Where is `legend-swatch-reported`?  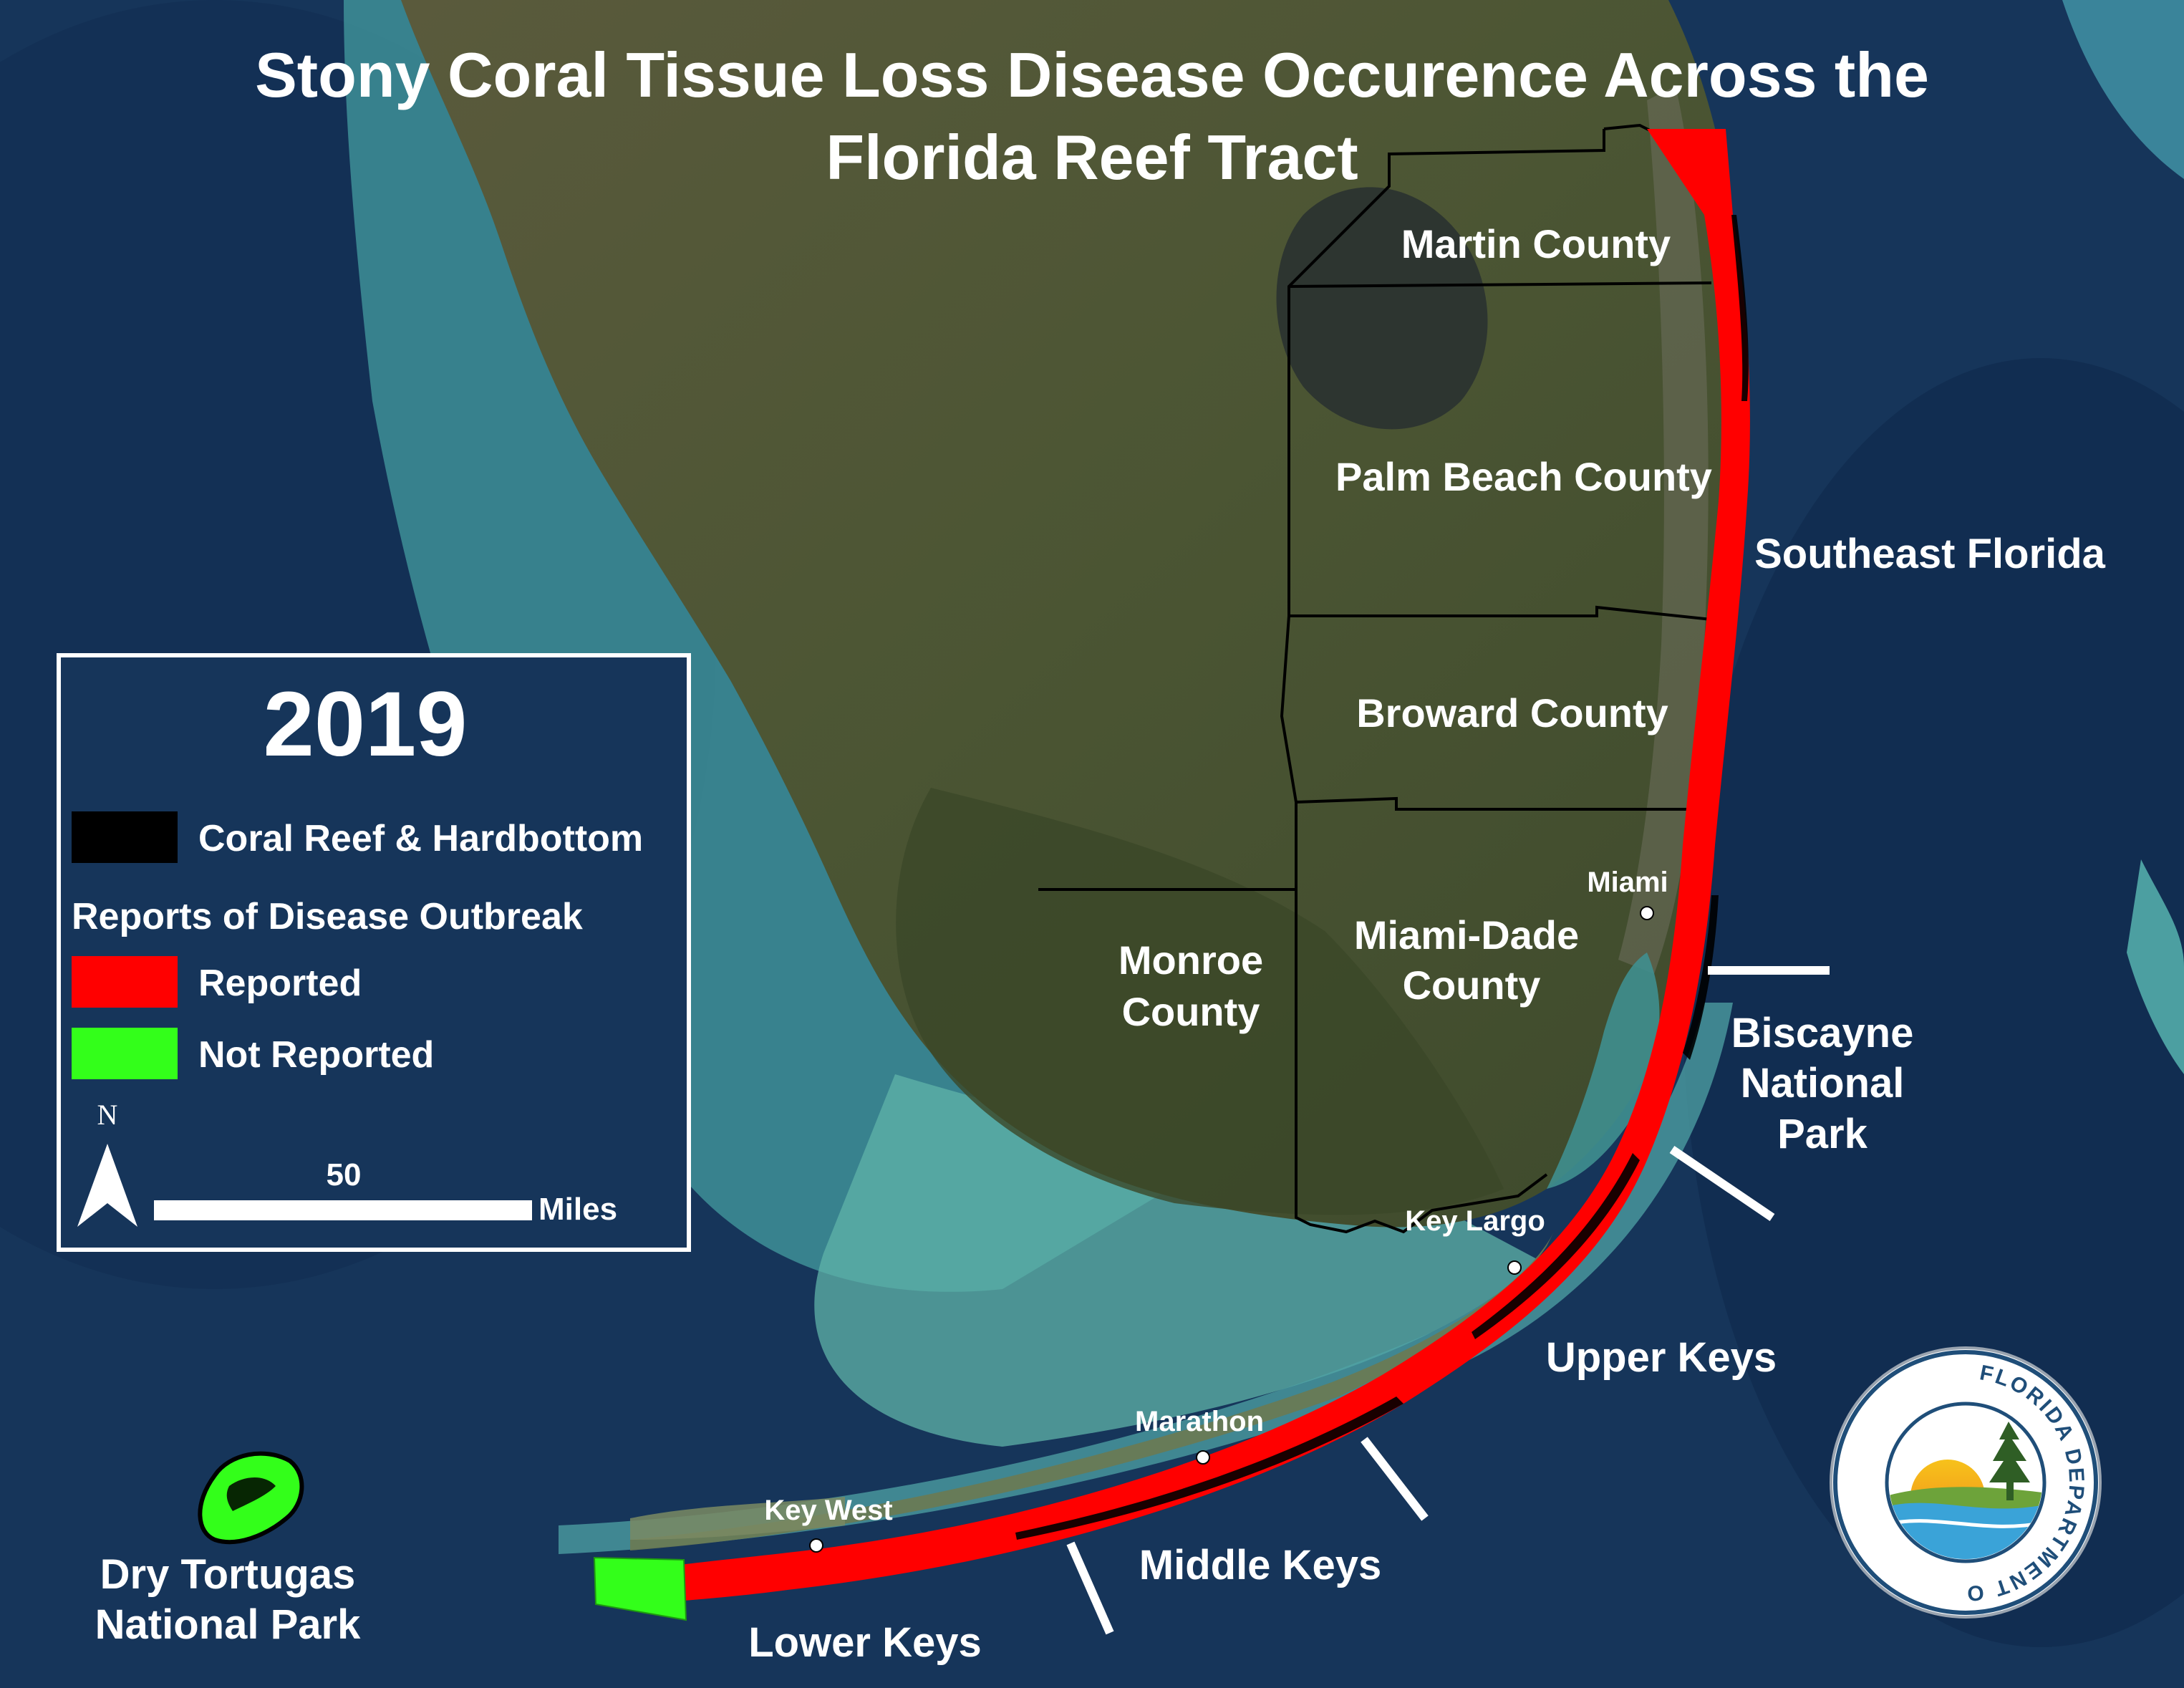
legend-swatch-reported is located at coordinates (125, 982).